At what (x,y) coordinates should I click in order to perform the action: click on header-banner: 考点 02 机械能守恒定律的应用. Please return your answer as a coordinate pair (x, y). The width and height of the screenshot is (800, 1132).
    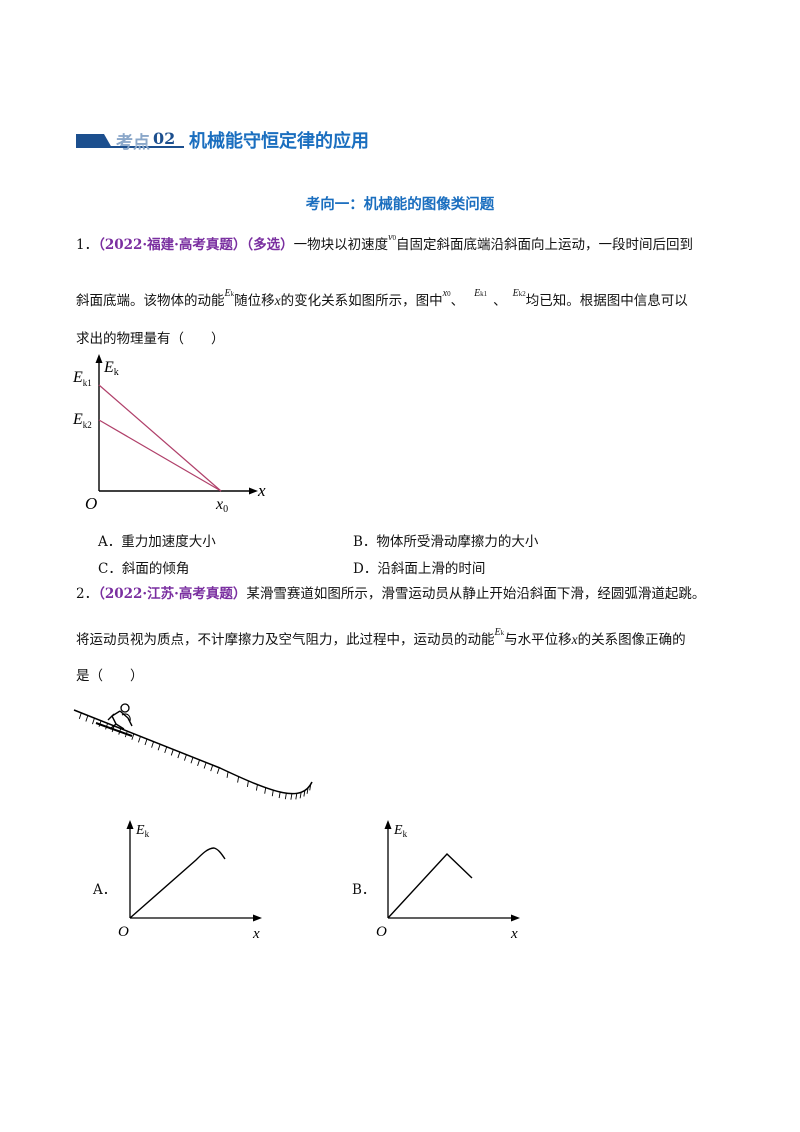
    Looking at the image, I should click on (241, 141).